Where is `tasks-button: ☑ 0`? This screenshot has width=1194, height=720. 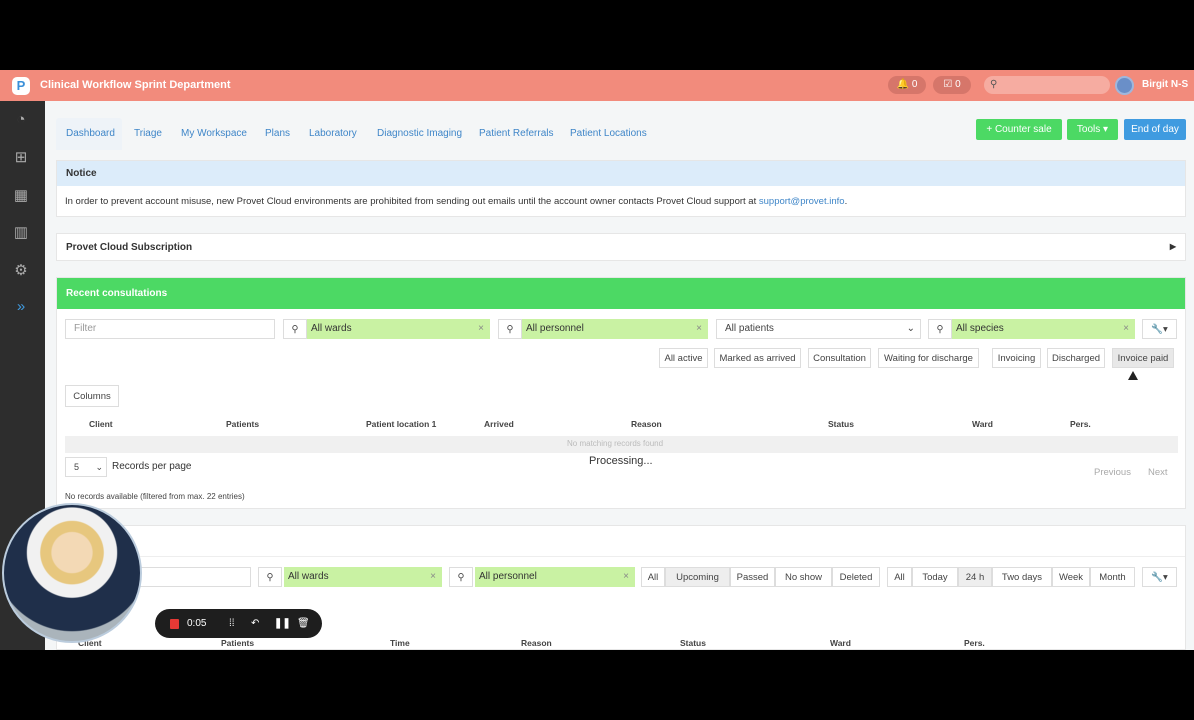
tasks-button: ☑ 0 is located at coordinates (952, 85).